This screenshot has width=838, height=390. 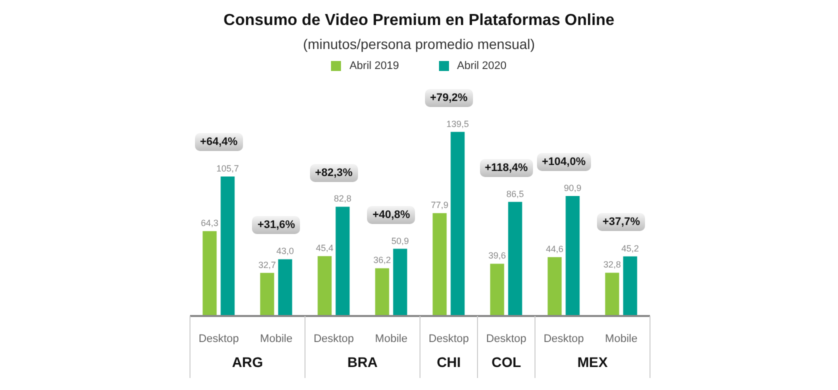 I want to click on chart-subtitle: (minutos/persona promedio mensual), so click(x=419, y=44).